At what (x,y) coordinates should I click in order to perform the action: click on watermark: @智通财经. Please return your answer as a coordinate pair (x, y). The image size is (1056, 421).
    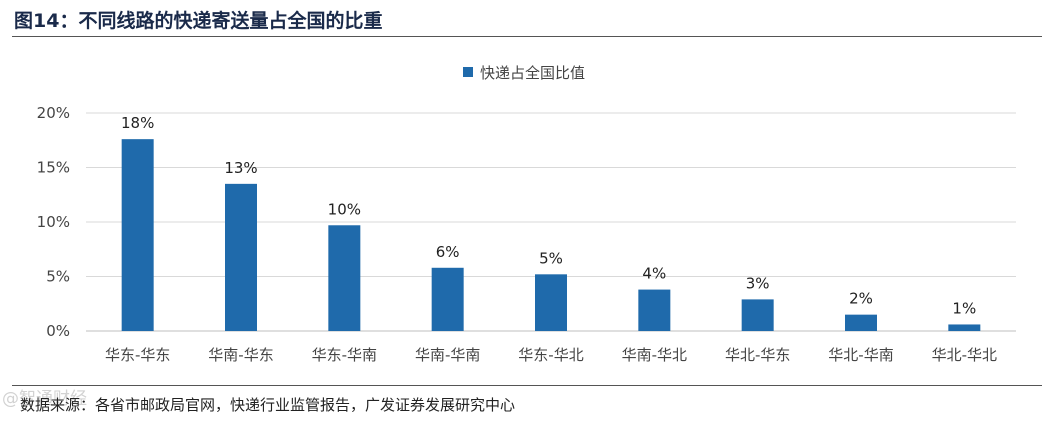
    Looking at the image, I should click on (44, 399).